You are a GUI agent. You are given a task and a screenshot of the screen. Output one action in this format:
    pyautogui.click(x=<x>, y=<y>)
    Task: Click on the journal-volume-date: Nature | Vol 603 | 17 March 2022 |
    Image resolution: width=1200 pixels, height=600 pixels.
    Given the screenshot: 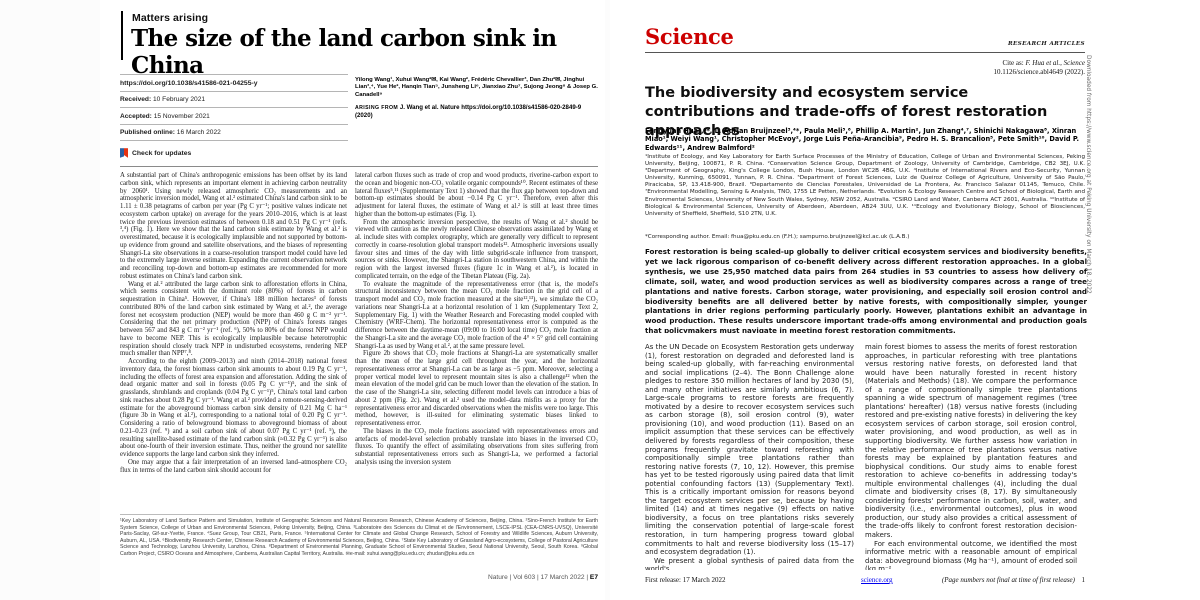 What is the action you would take?
    pyautogui.click(x=538, y=577)
    